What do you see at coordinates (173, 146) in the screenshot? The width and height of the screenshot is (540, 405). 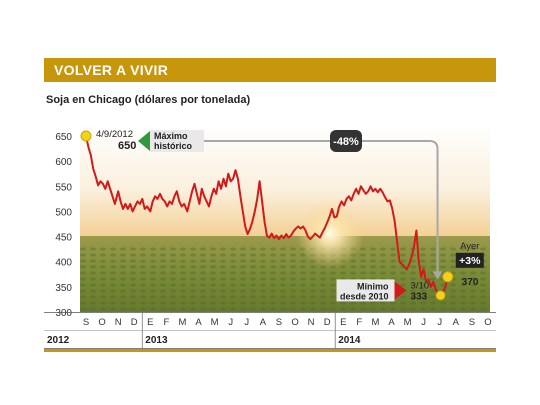 I see `max-label-line: histórico` at bounding box center [173, 146].